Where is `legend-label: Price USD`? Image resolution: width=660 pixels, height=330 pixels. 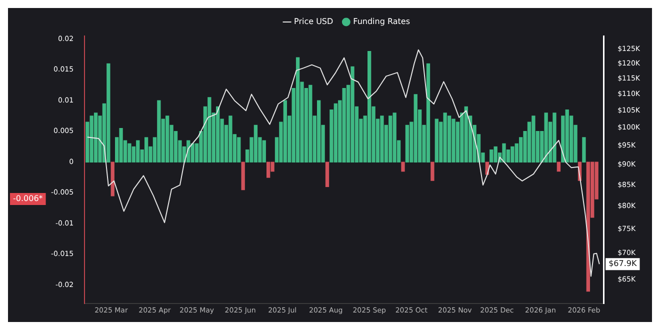 legend-label: Price USD is located at coordinates (314, 21).